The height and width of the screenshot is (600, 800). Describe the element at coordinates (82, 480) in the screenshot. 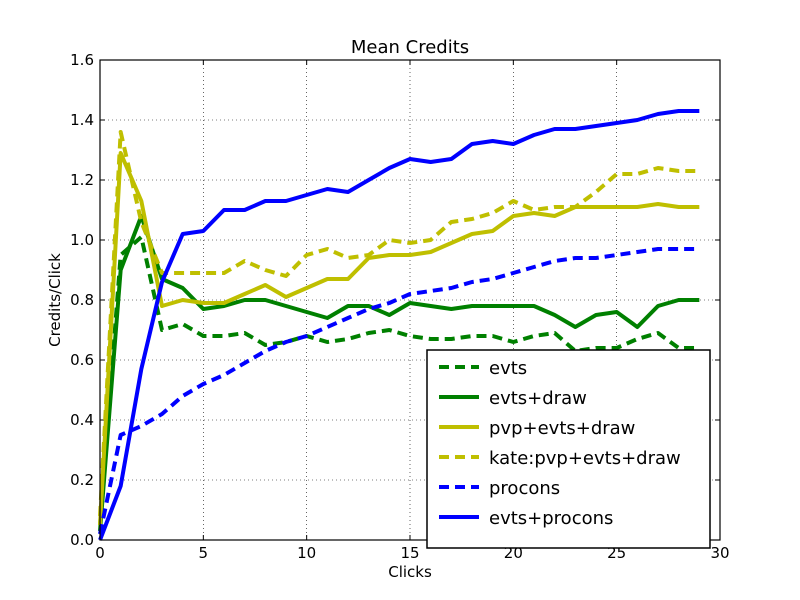

I see `y-tick-label: 0.2` at that location.